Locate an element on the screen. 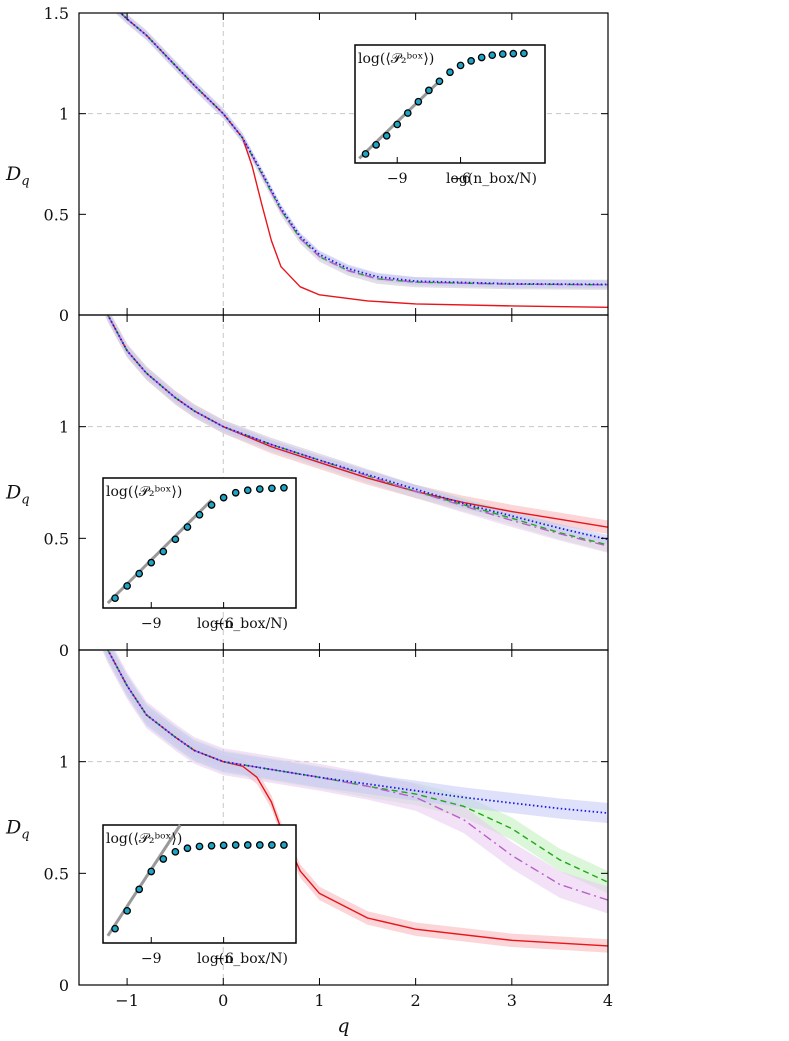 Image resolution: width=789 pixels, height=1041 pixels. x-tick-label: 4 is located at coordinates (608, 1000).